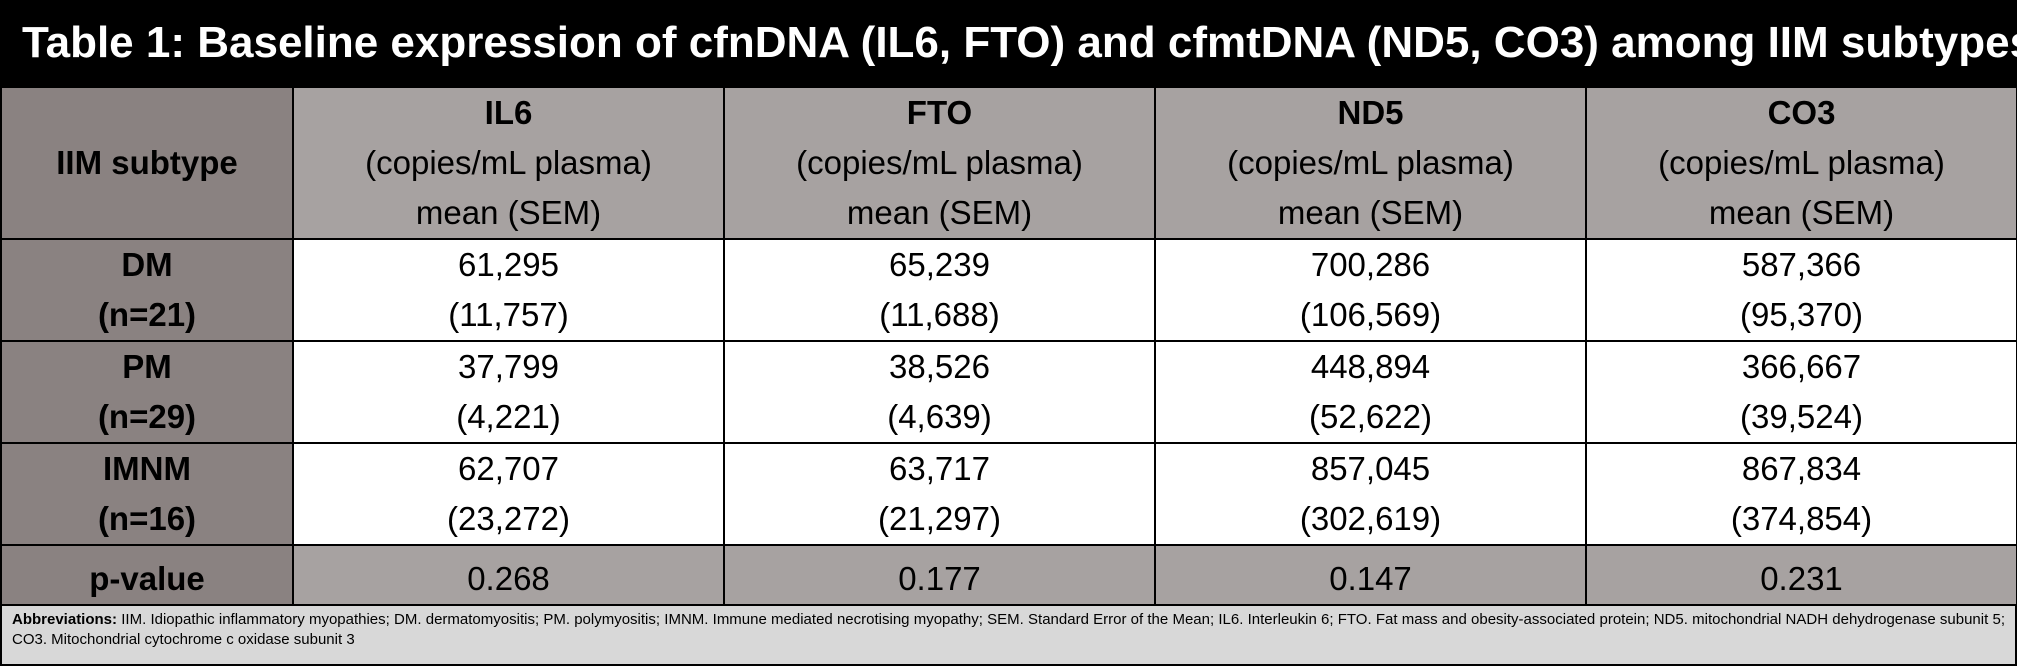  What do you see at coordinates (508, 290) in the screenshot?
I see `table-cell: 61,295 (11,757)` at bounding box center [508, 290].